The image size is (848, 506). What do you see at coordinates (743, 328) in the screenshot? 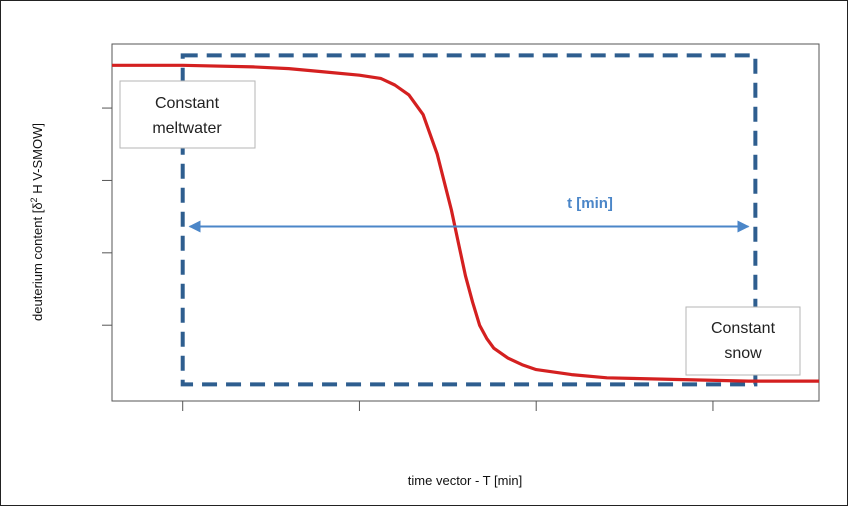
I see `annotation-snow-line-1: Constant` at bounding box center [743, 328].